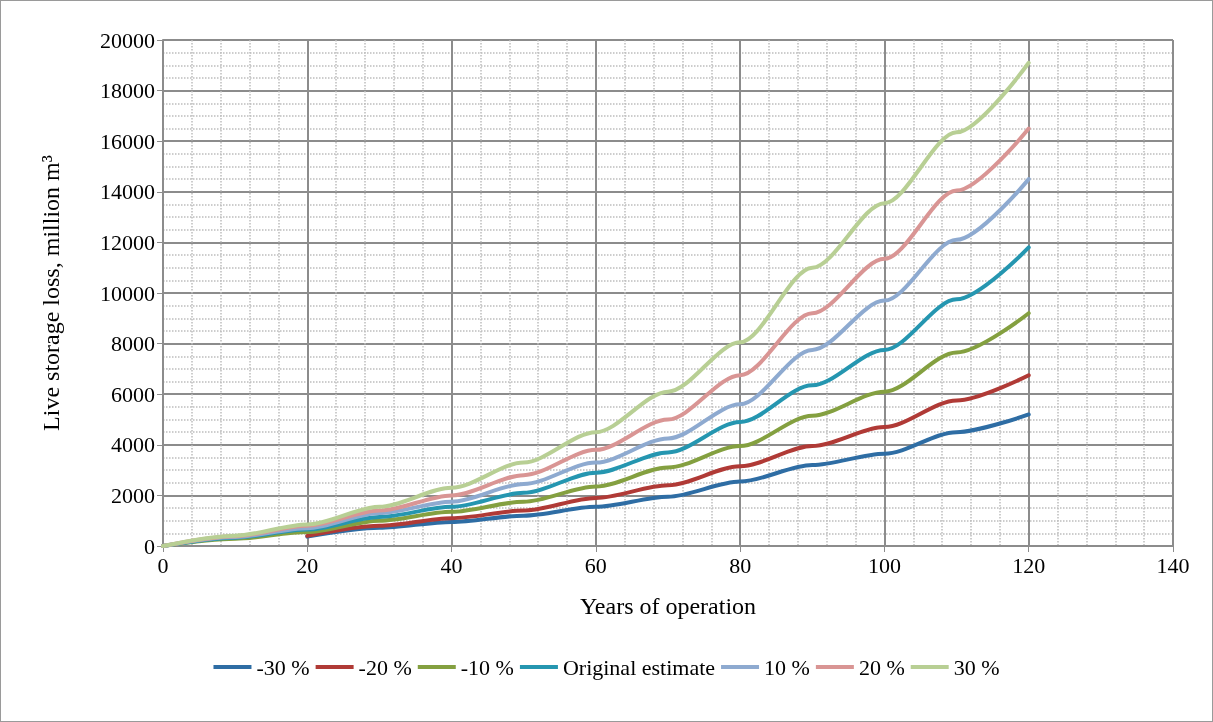 This screenshot has width=1213, height=722. Describe the element at coordinates (127, 91) in the screenshot. I see `y-tick-label: 18000` at that location.